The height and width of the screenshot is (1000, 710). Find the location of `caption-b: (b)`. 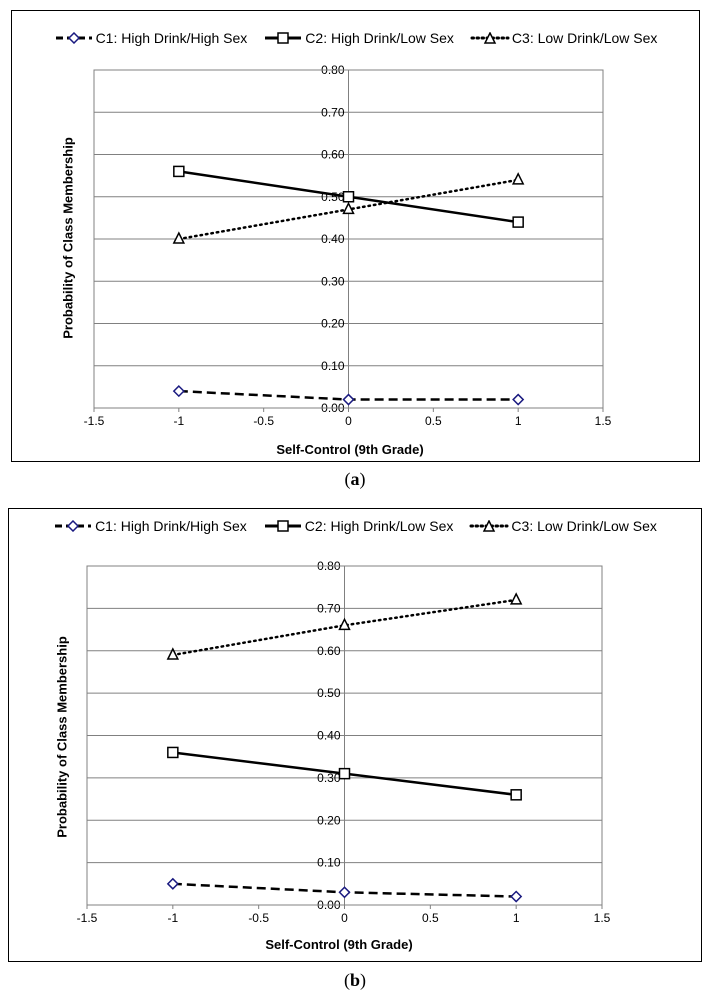

caption-b: (b) is located at coordinates (355, 980).